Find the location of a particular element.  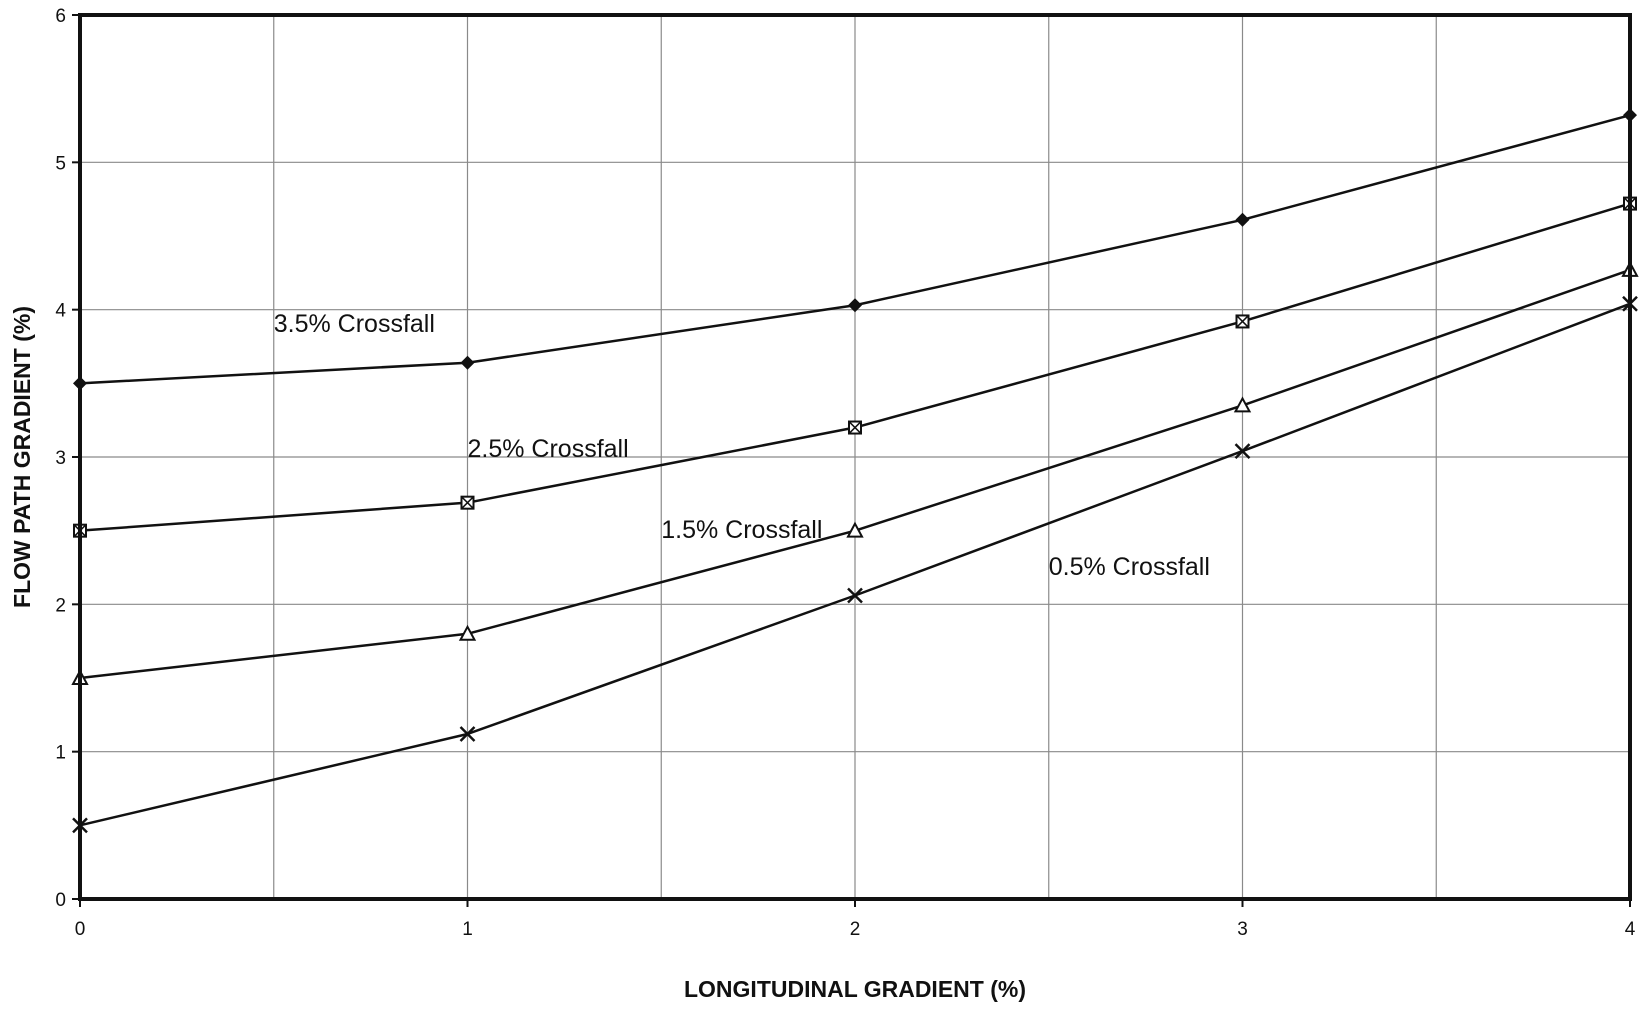

x-tick-label: 4 is located at coordinates (1630, 929).